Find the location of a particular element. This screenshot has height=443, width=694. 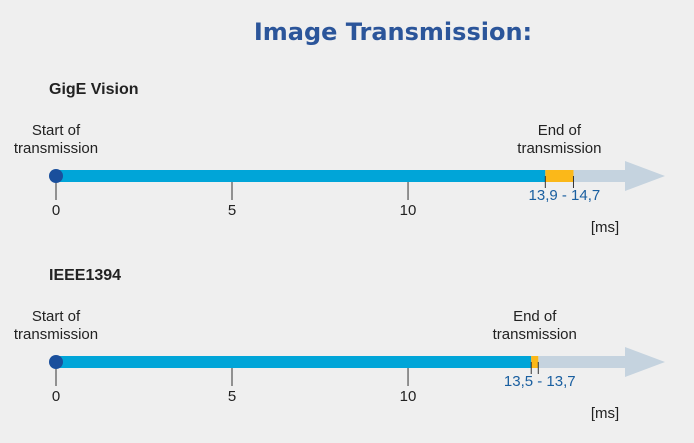

section-title: GigE Vision is located at coordinates (94, 89).